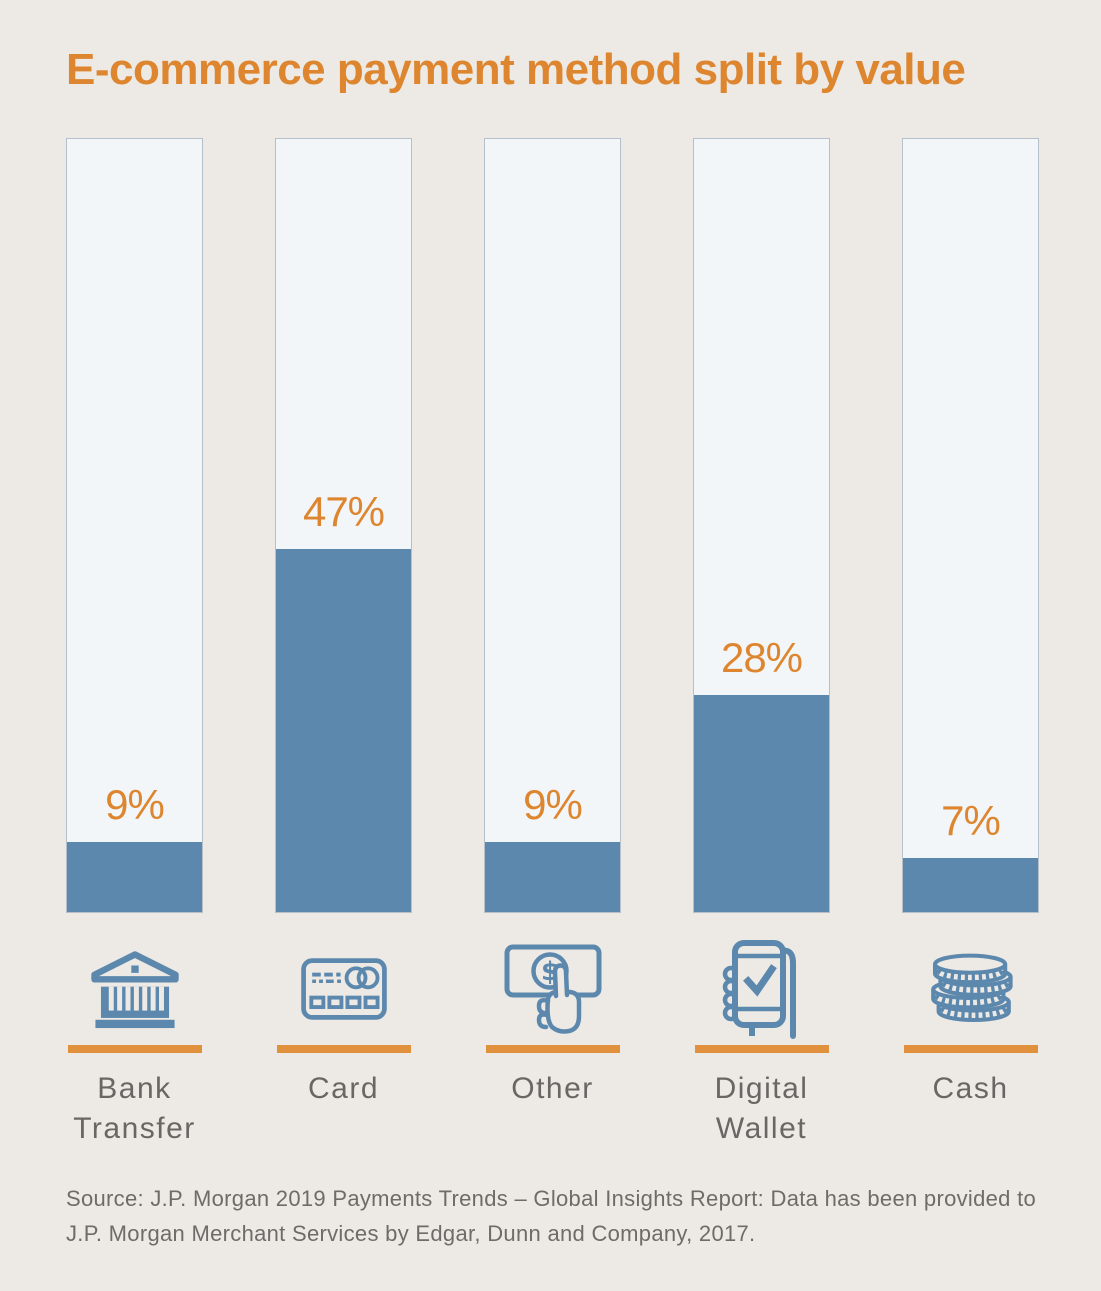 This screenshot has width=1101, height=1291. Describe the element at coordinates (761, 525) in the screenshot. I see `bar-track: 28%` at that location.